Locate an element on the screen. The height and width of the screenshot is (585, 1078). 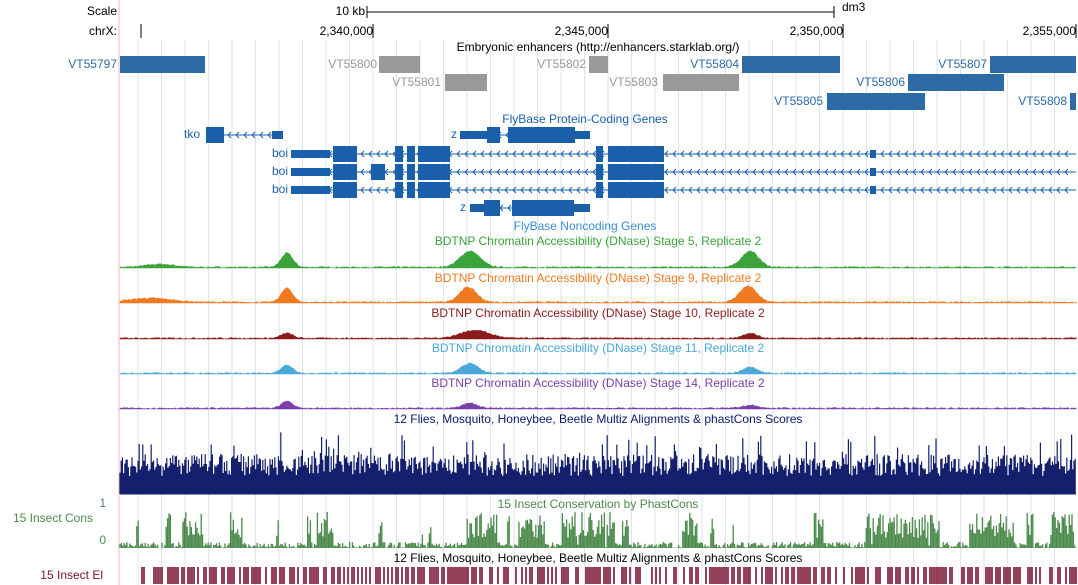
enhancer-label: VT55806 is located at coordinates (880, 82).